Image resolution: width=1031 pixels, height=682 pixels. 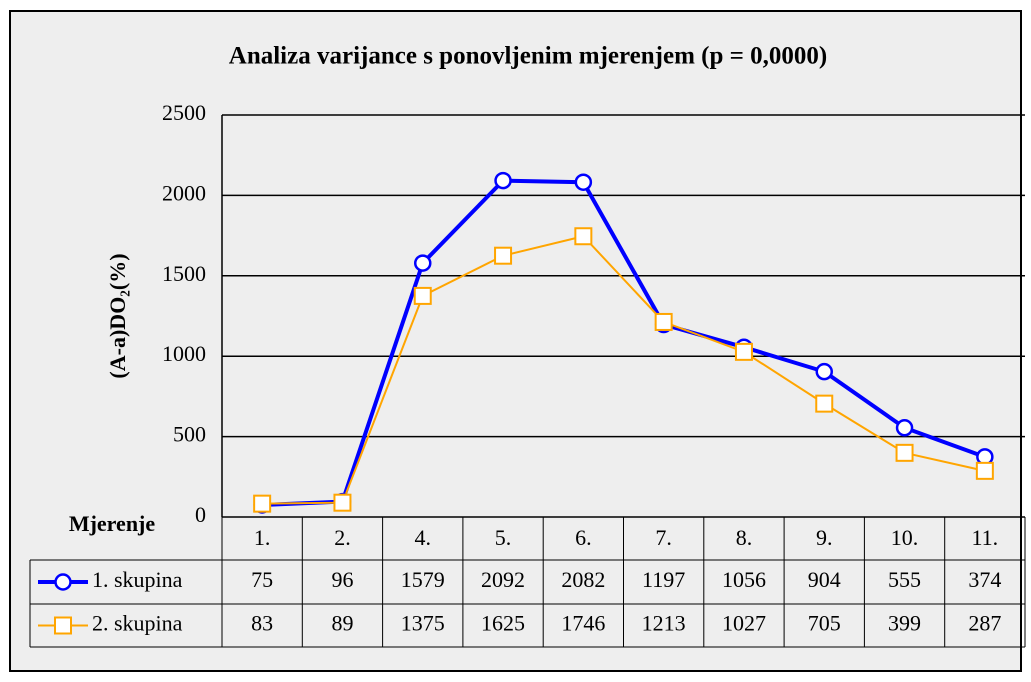 What do you see at coordinates (342, 537) in the screenshot?
I see `x-tick-label: 2.` at bounding box center [342, 537].